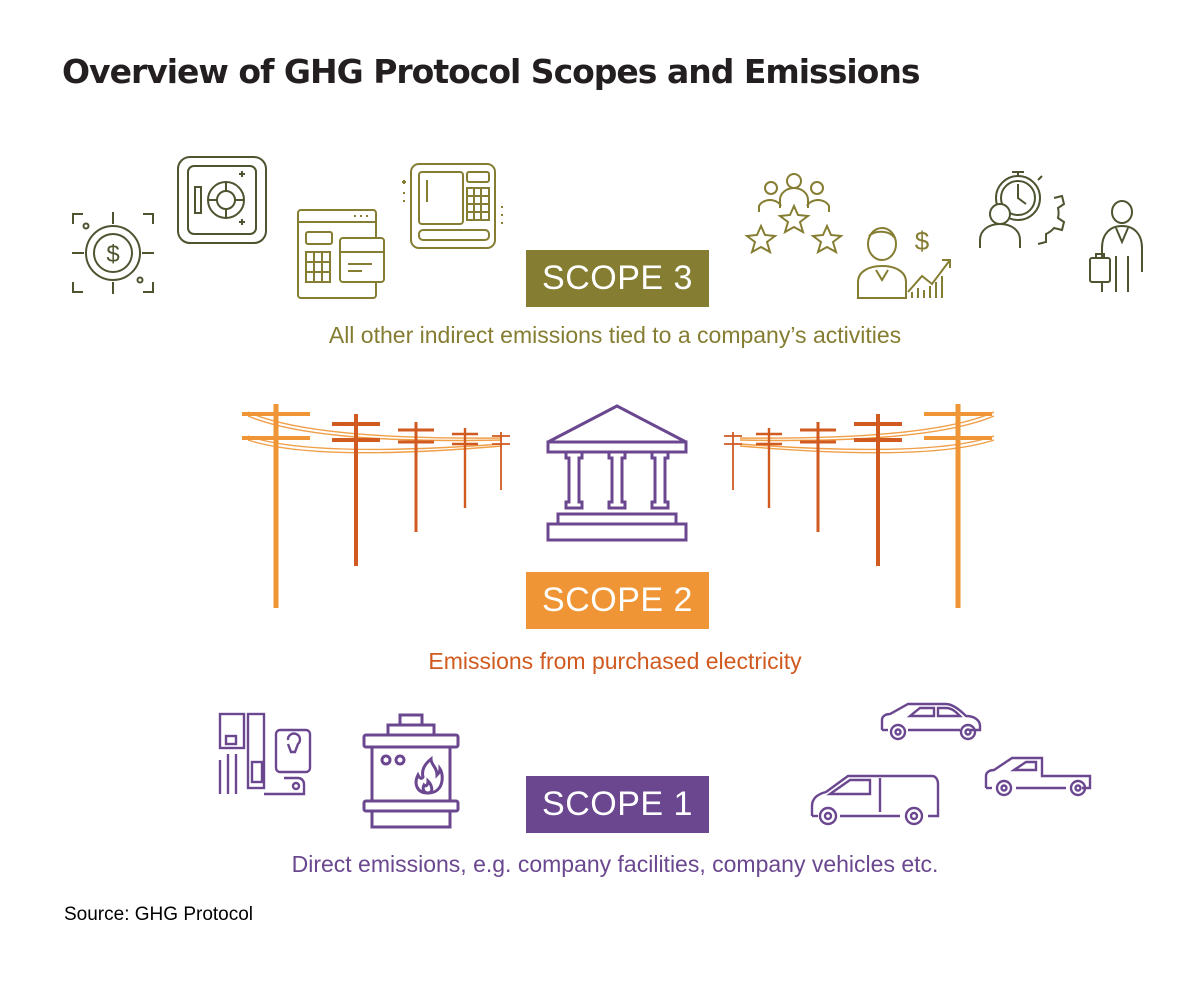 This screenshot has height=986, width=1200. Describe the element at coordinates (922, 241) in the screenshot. I see `currency-label: $` at that location.